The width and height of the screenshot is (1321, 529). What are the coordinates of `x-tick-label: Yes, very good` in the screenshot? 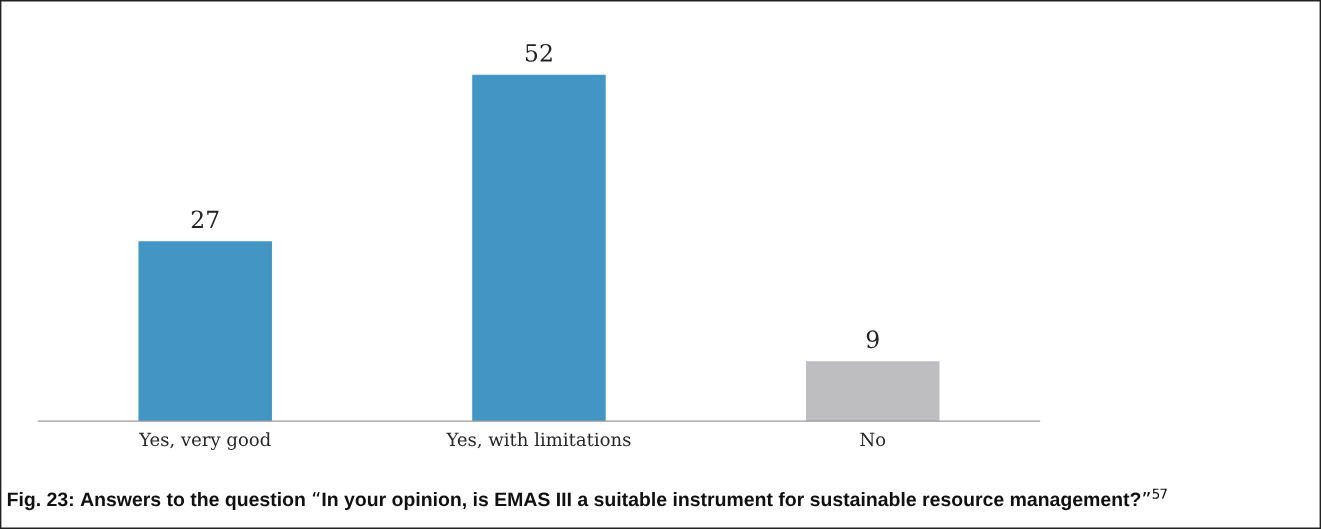 It's located at (204, 441).